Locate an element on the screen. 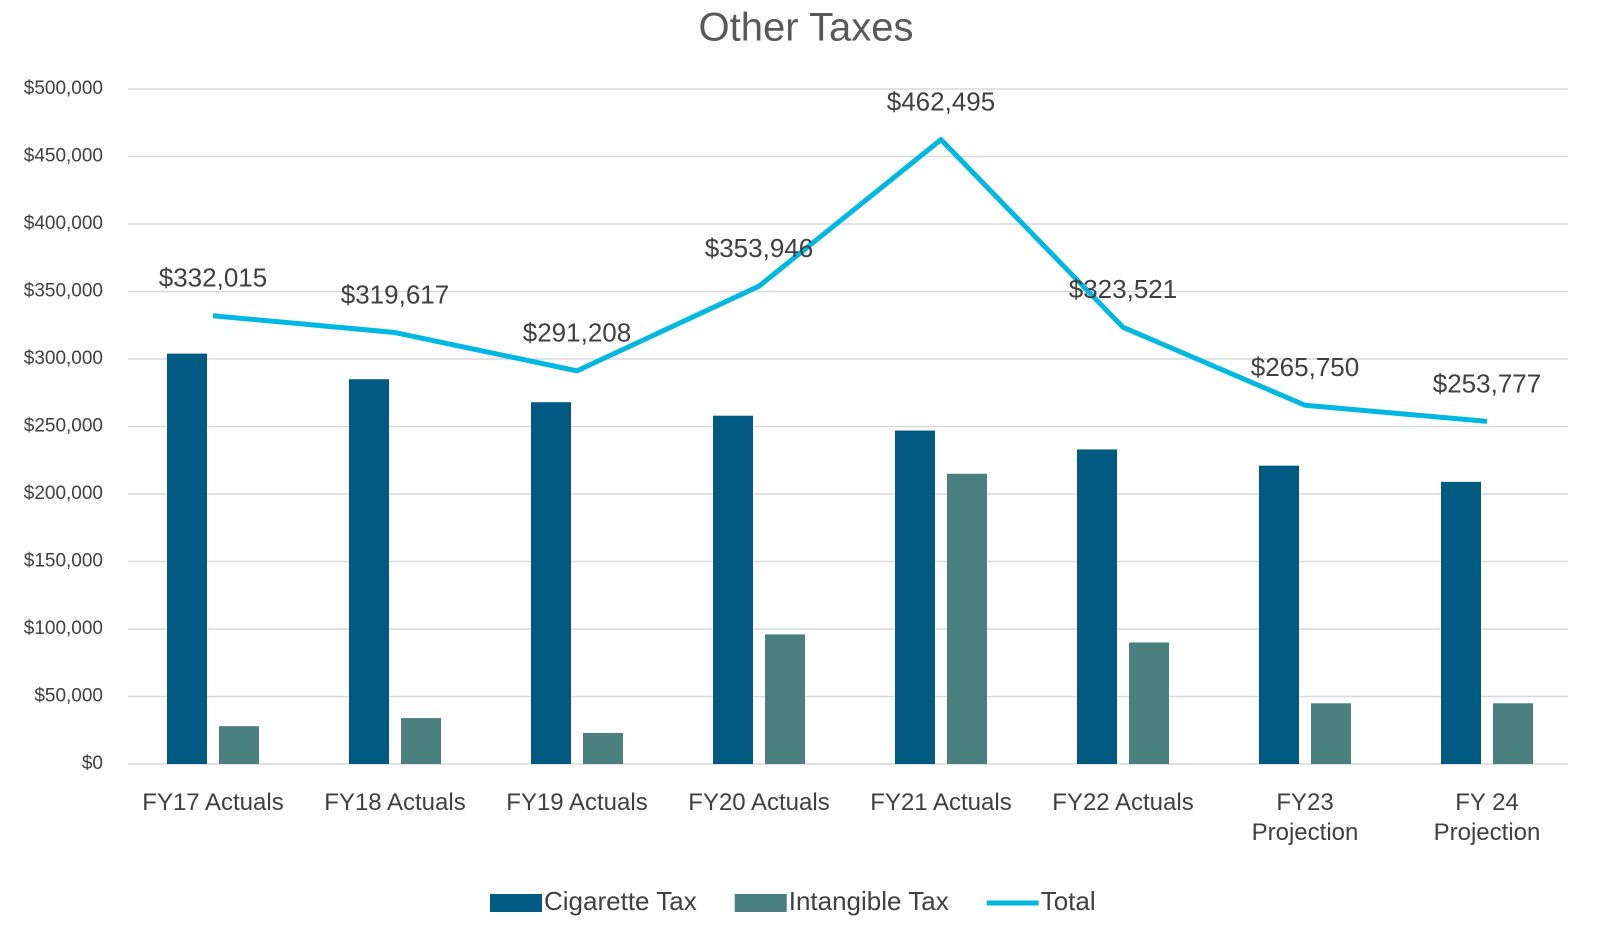  y-tick-label: $250,000 is located at coordinates (63, 426).